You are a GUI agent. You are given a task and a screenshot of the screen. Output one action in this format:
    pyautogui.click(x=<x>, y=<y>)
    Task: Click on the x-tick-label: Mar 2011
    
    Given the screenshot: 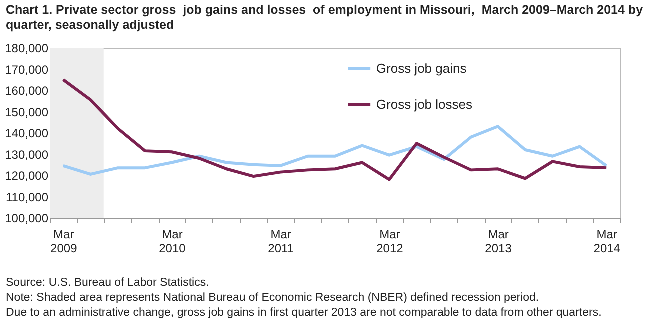 What is the action you would take?
    pyautogui.click(x=281, y=242)
    